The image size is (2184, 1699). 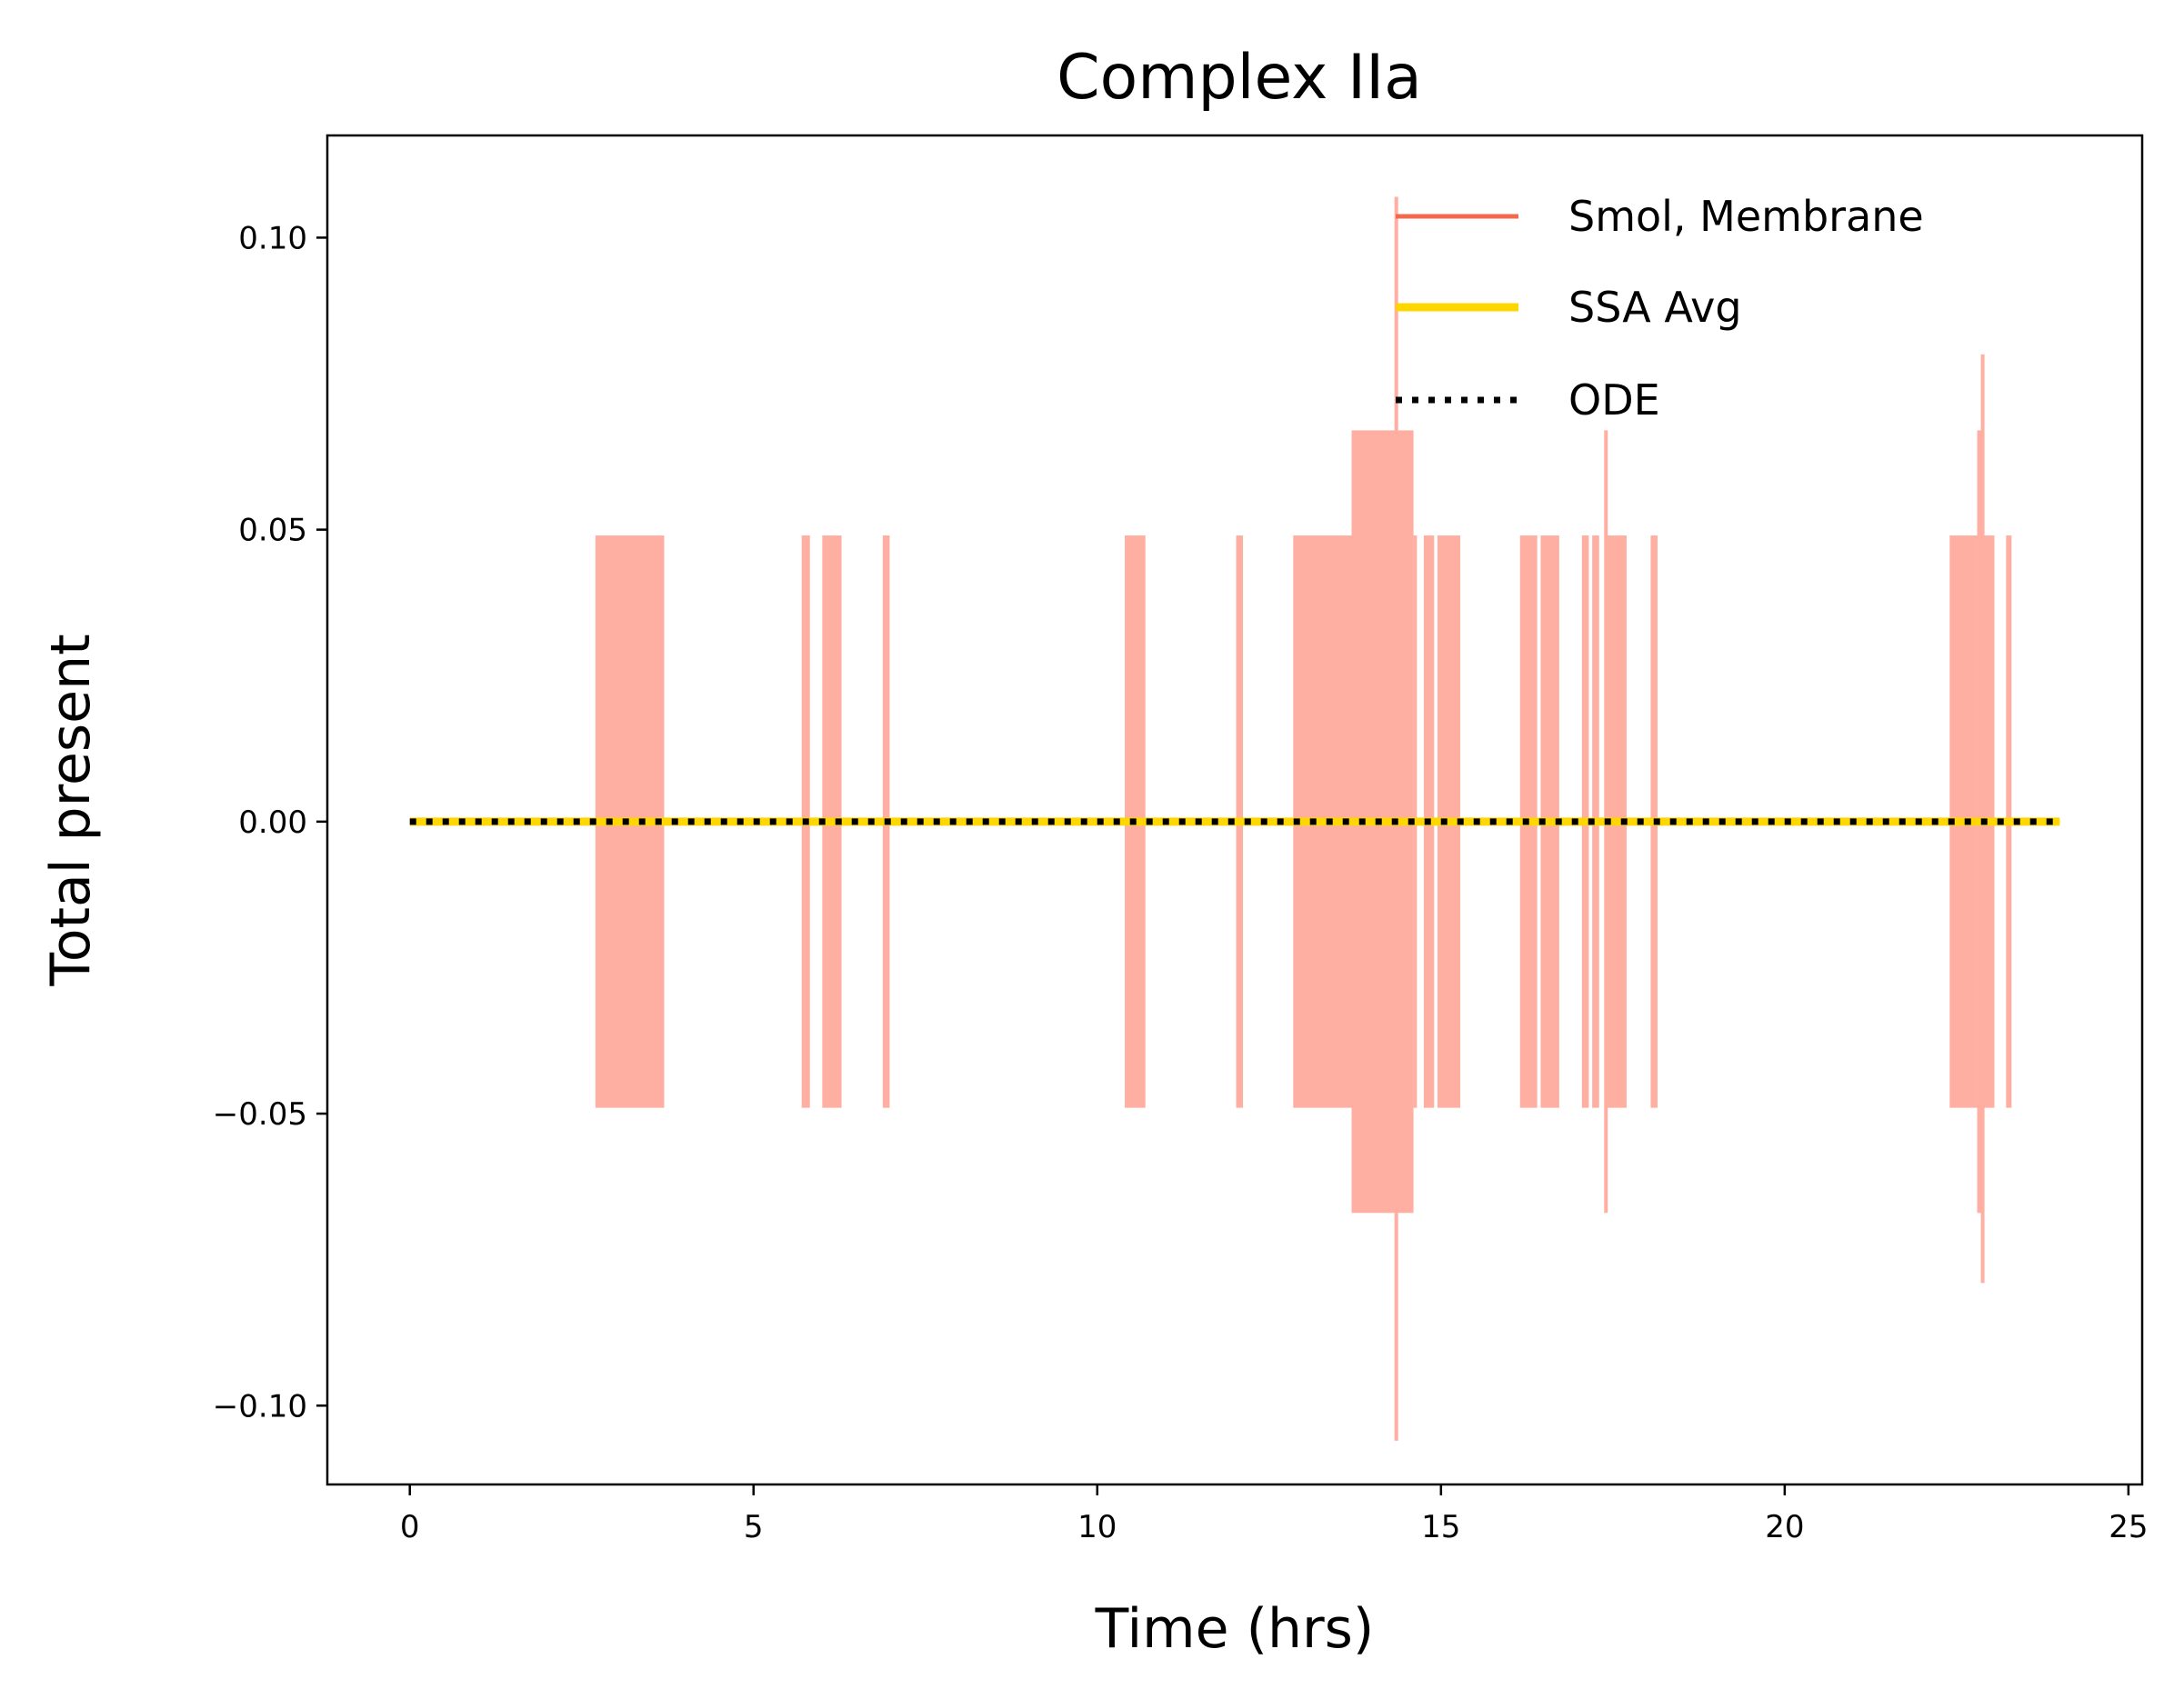 I want to click on legend-label: Smol, Membrane, so click(x=1746, y=217).